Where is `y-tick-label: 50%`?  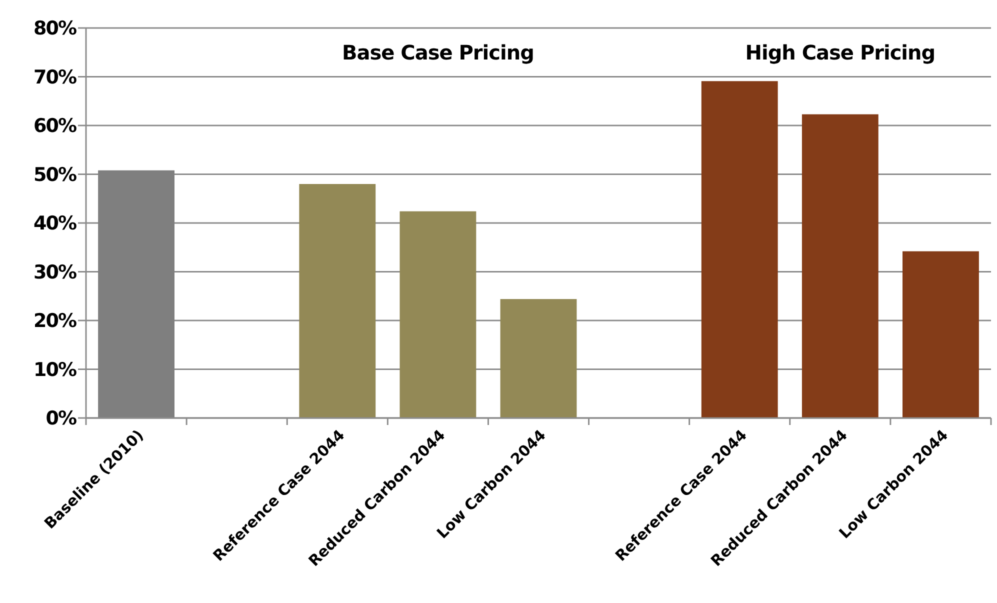
y-tick-label: 50% is located at coordinates (55, 175).